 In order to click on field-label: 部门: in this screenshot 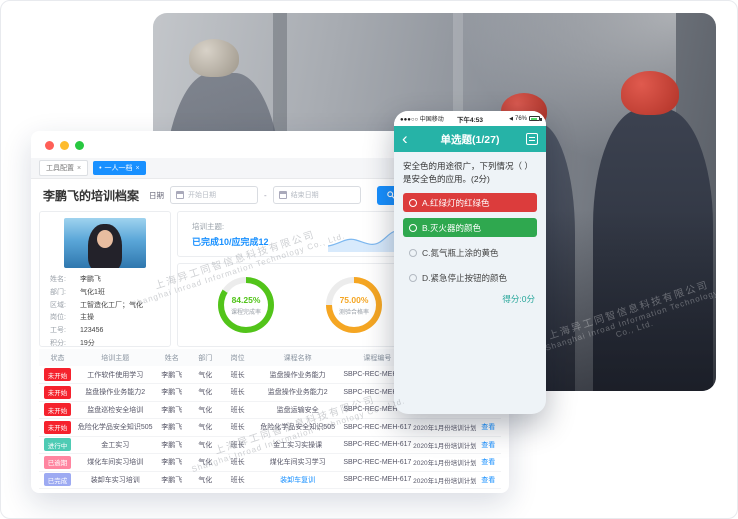, I will do `click(58, 292)`.